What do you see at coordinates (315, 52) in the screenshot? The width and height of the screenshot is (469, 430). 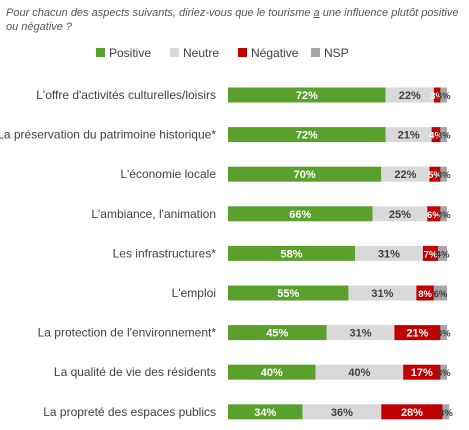 I see `legend-swatch-nsp` at bounding box center [315, 52].